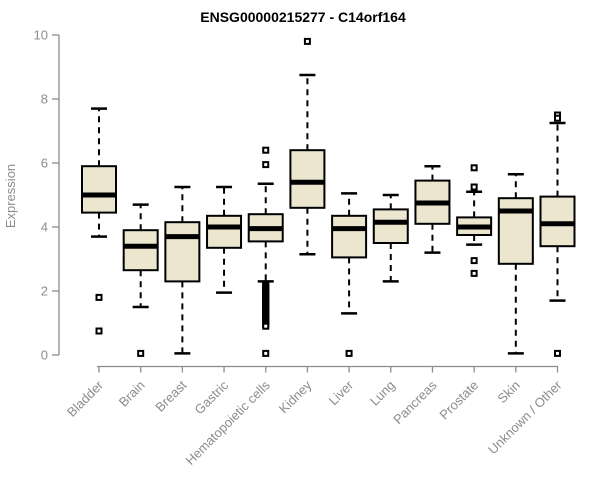 The height and width of the screenshot is (500, 600). I want to click on chart-title: ENSG00000215277 - C14orf164, so click(303, 17).